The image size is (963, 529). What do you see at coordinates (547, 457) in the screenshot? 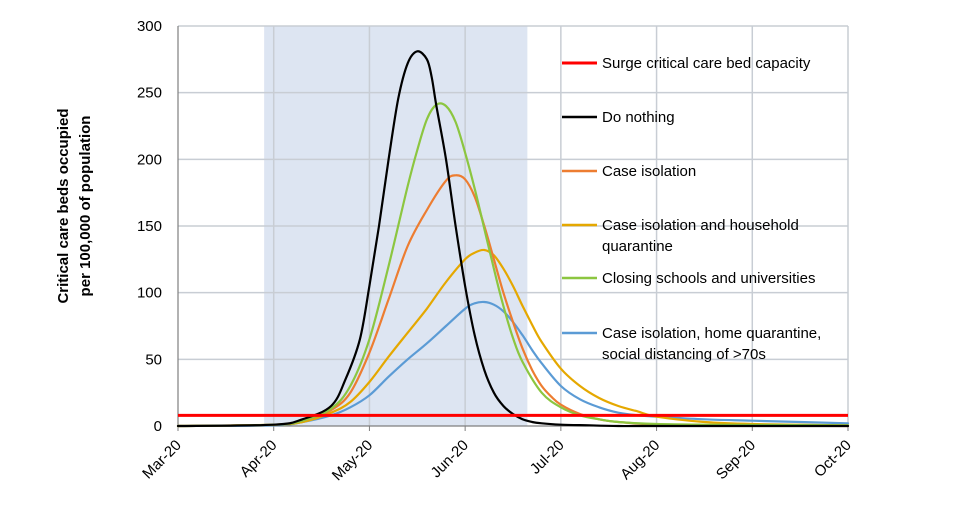
I see `x-tick-label-Jul-20: Jul-20` at bounding box center [547, 457].